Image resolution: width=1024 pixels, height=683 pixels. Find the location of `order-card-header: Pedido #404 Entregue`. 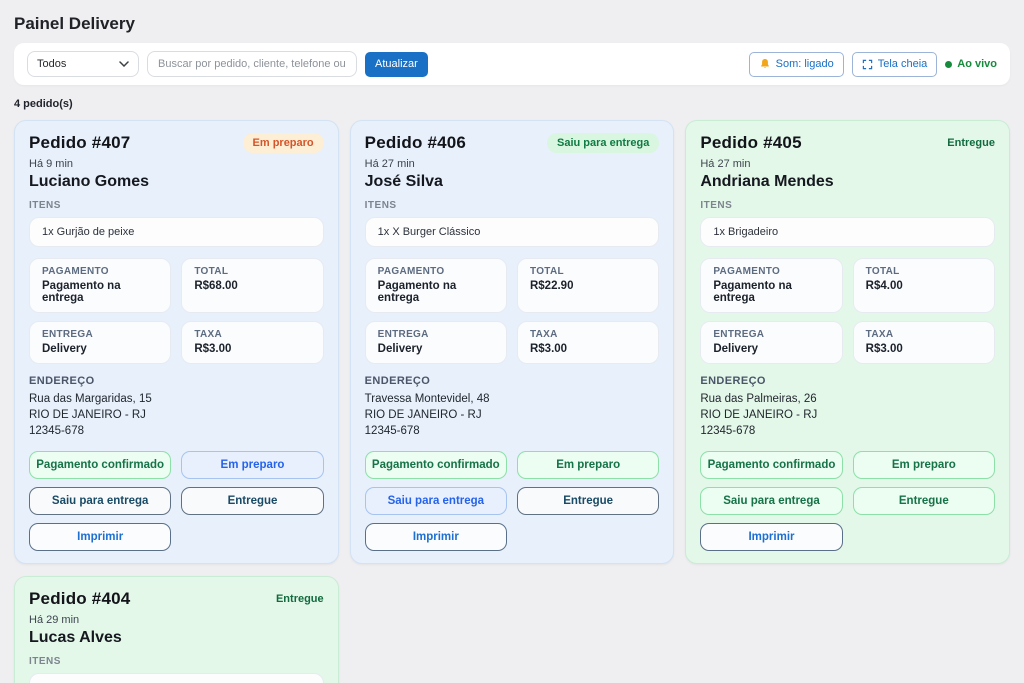

order-card-header: Pedido #404 Entregue is located at coordinates (176, 599).